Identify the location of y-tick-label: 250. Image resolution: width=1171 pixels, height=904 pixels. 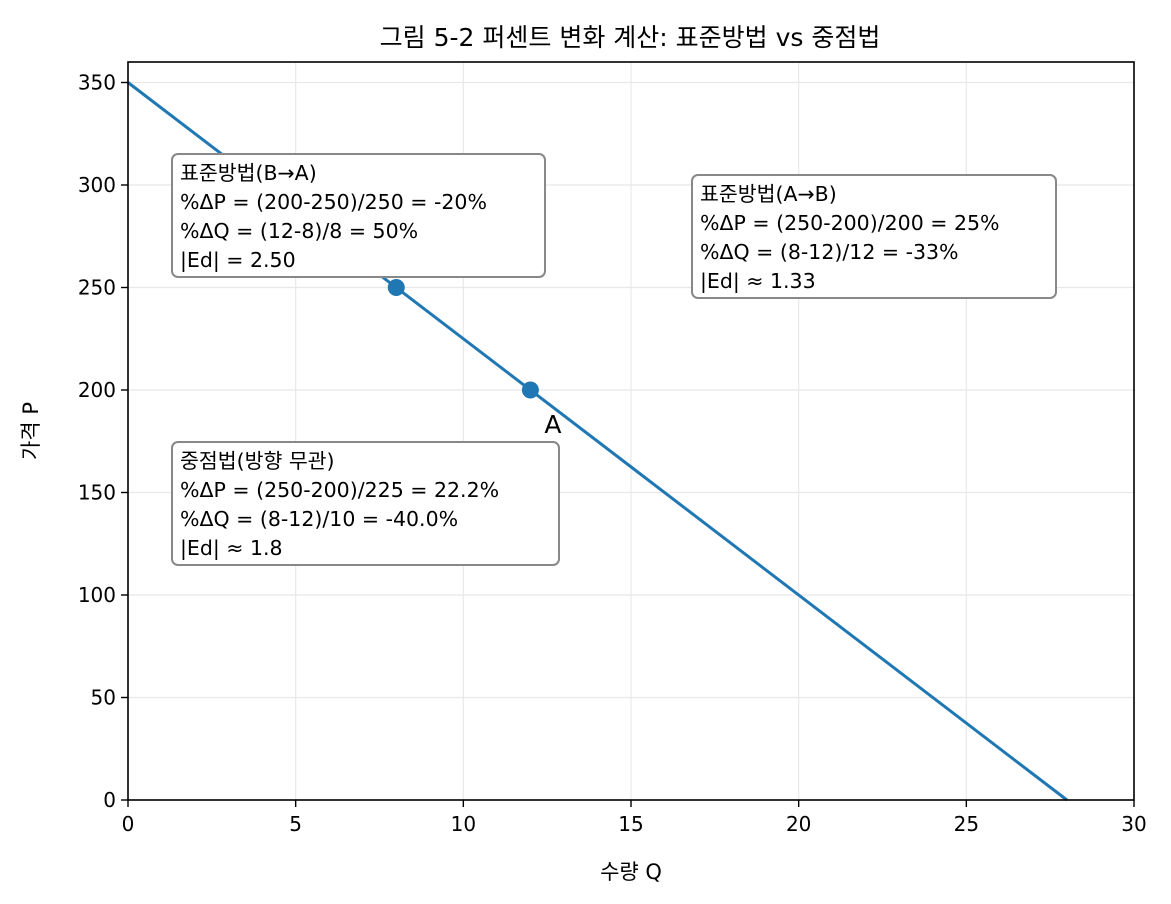
(97, 288).